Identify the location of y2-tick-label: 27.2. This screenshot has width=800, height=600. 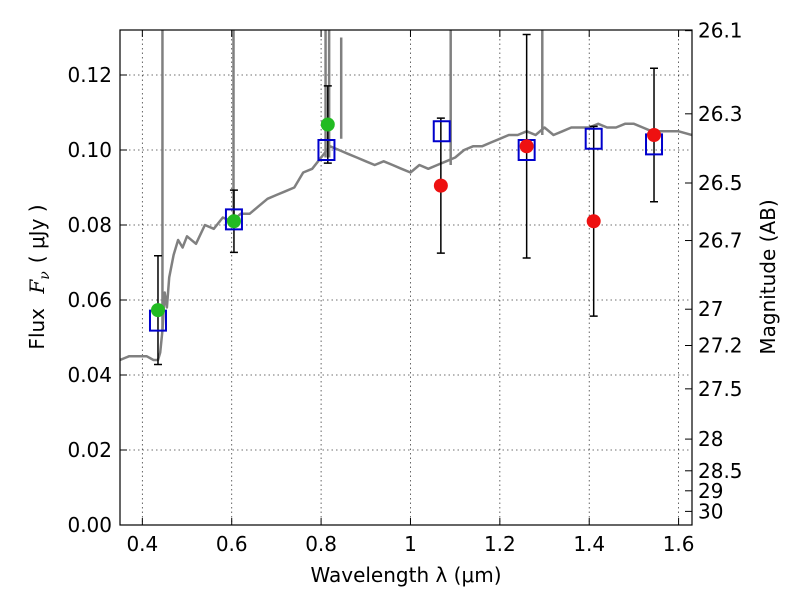
(720, 346).